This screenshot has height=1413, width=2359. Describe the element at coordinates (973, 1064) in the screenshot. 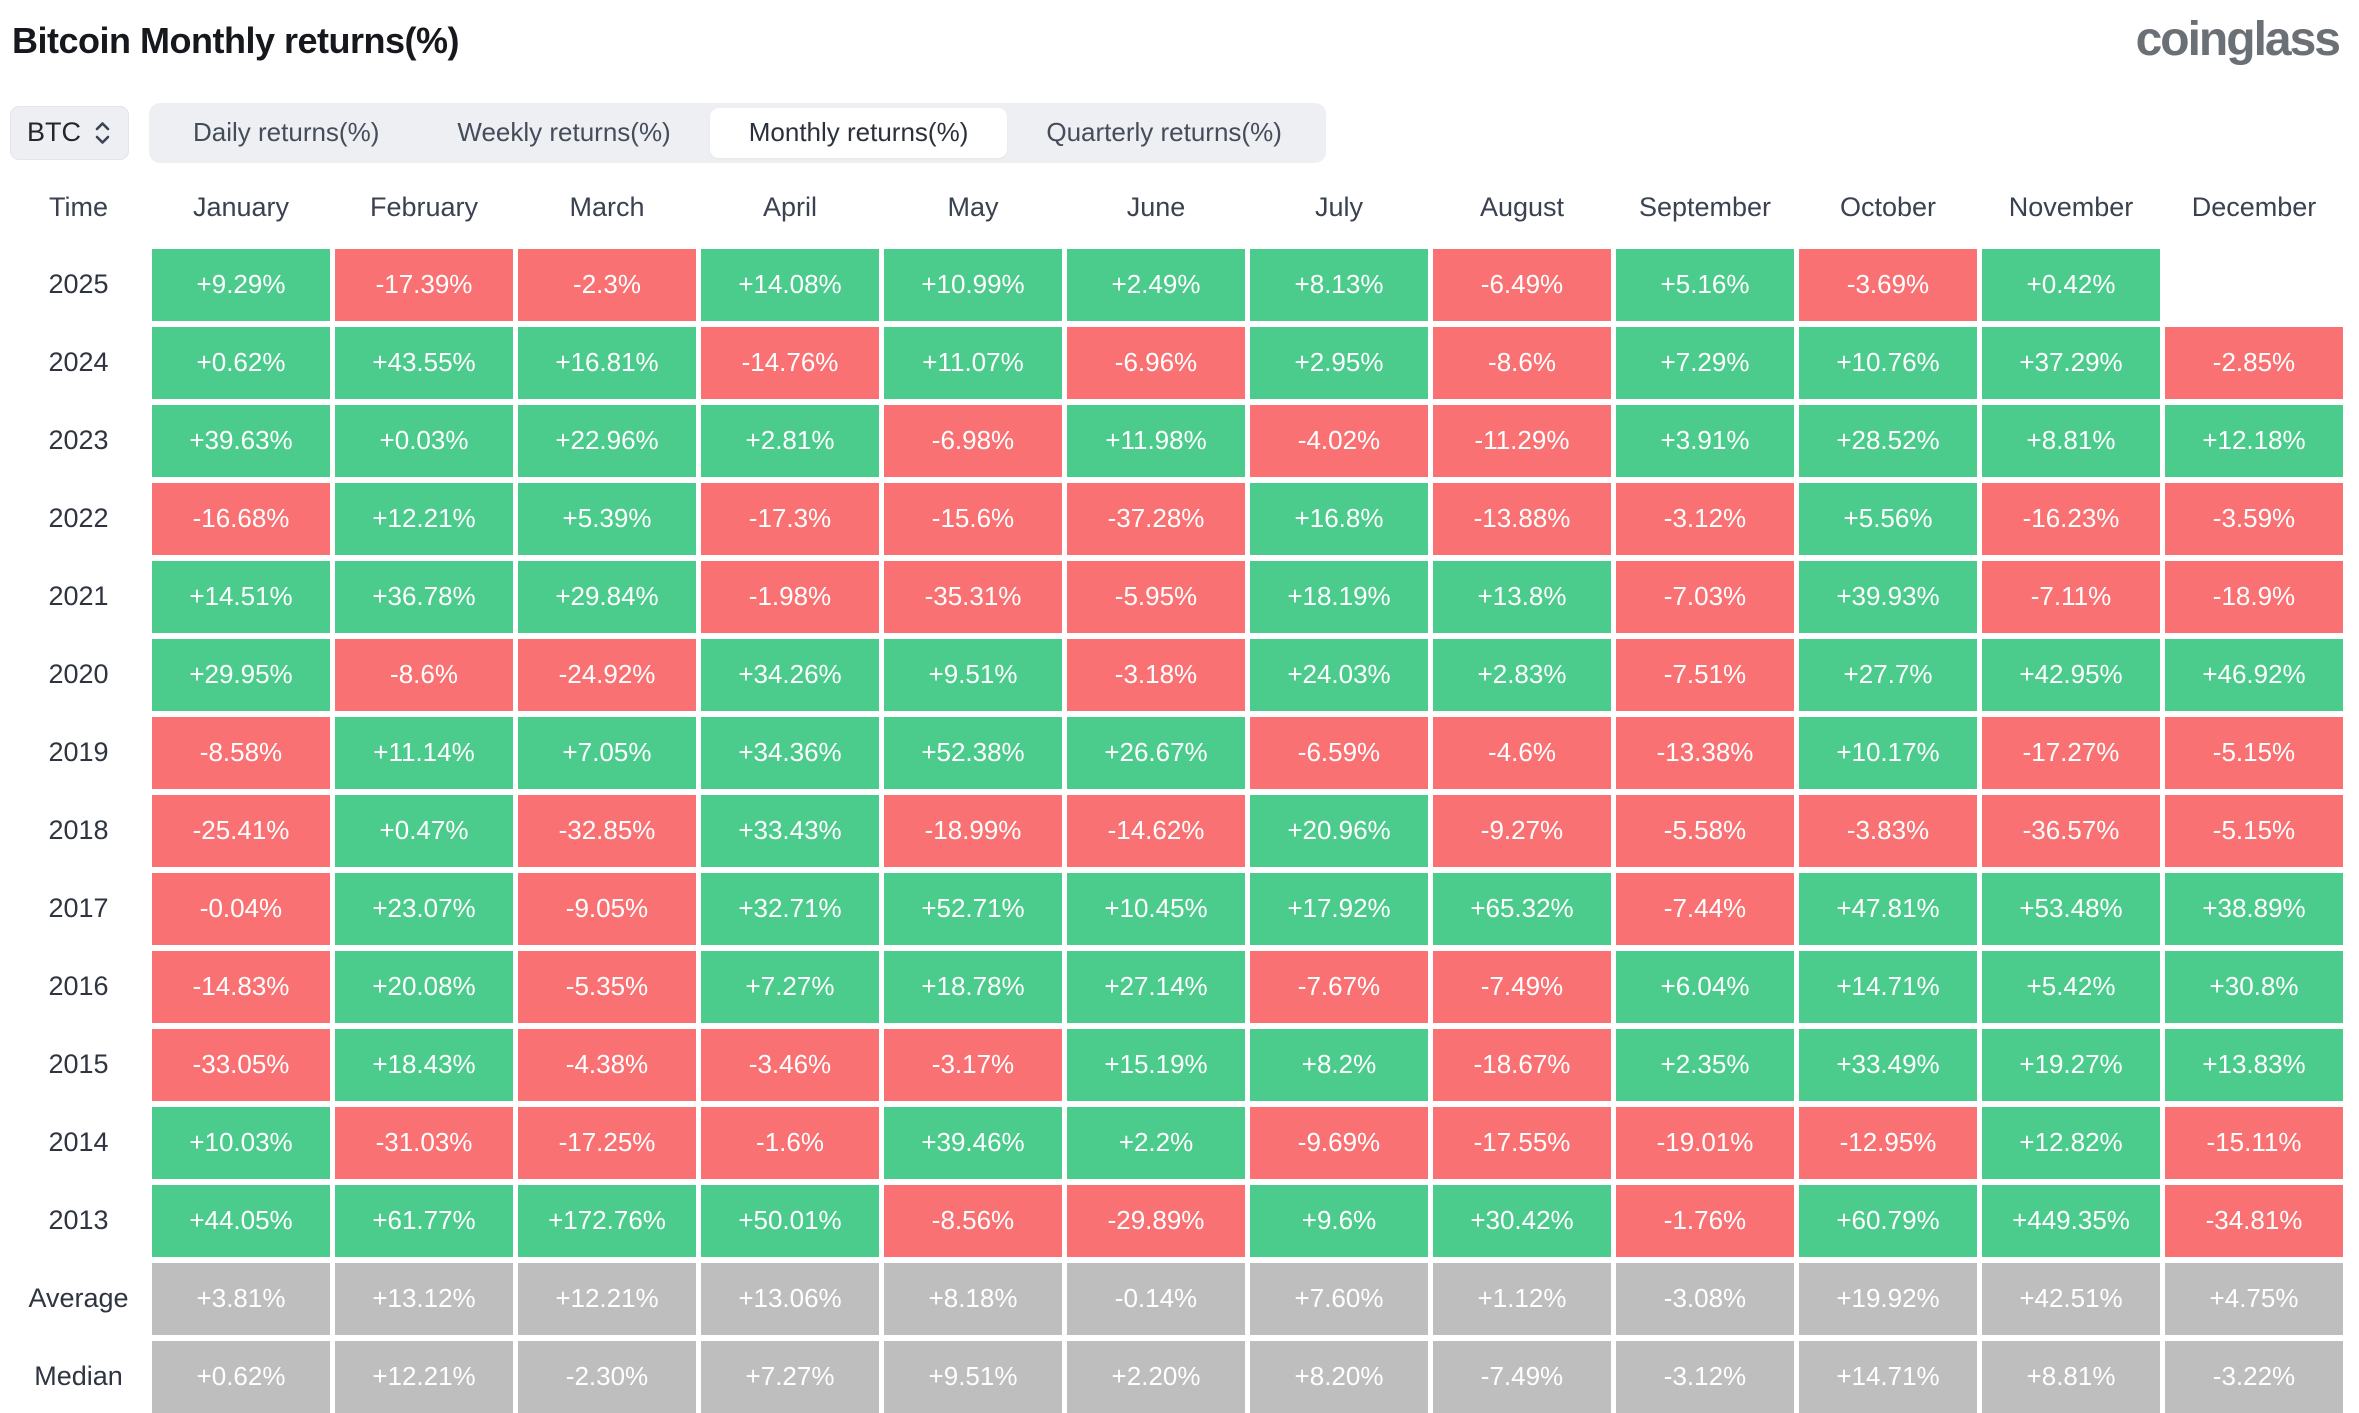

I see `return-cell: -3.17%` at that location.